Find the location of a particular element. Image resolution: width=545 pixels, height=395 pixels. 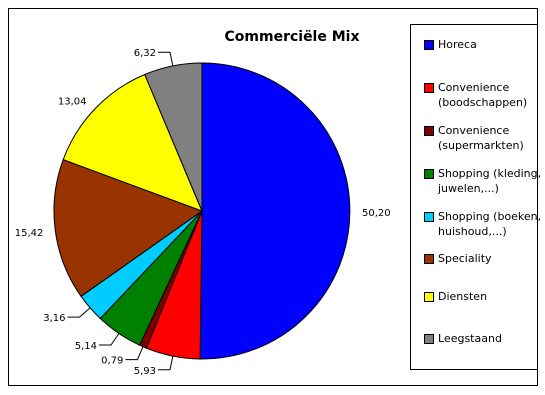

legend-item-convenience-boodschappen: Convenience (boodschappen) is located at coordinates (484, 95).